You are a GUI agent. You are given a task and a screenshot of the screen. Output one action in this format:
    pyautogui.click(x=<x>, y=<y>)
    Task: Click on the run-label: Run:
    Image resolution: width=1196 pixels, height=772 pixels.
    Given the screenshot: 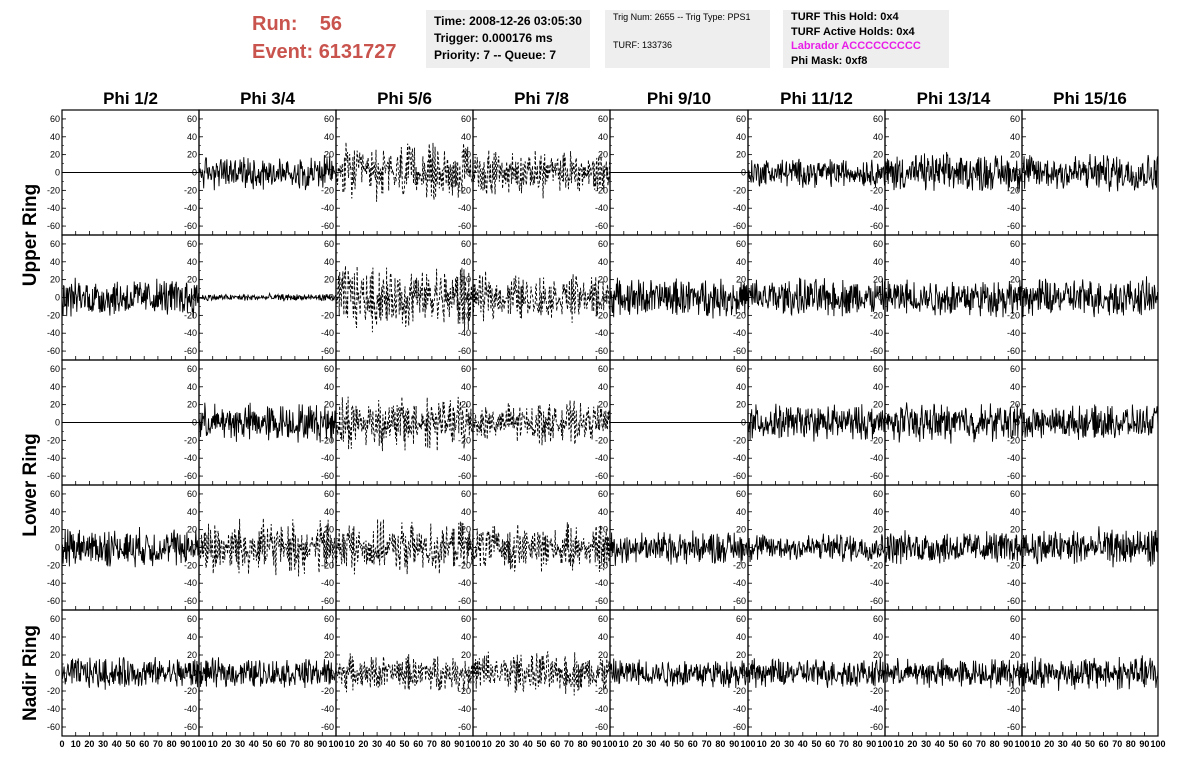 What is the action you would take?
    pyautogui.click(x=275, y=24)
    